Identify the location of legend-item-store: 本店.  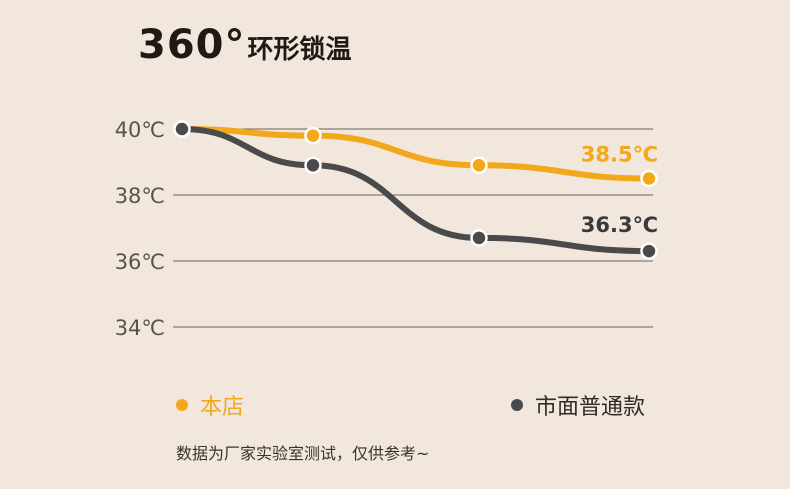
(210, 405).